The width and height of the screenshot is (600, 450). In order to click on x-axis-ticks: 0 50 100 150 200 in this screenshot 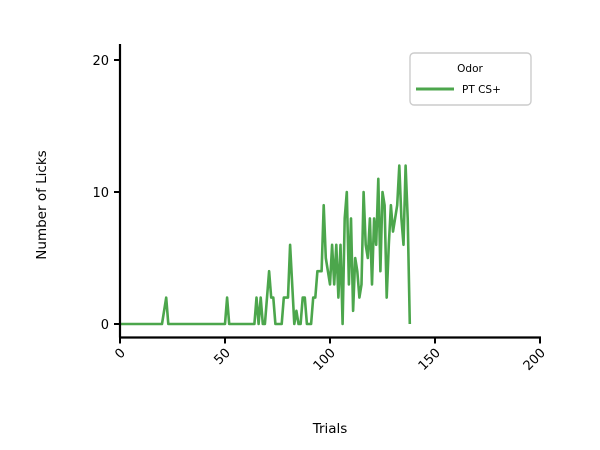, I will do `click(330, 355)`.